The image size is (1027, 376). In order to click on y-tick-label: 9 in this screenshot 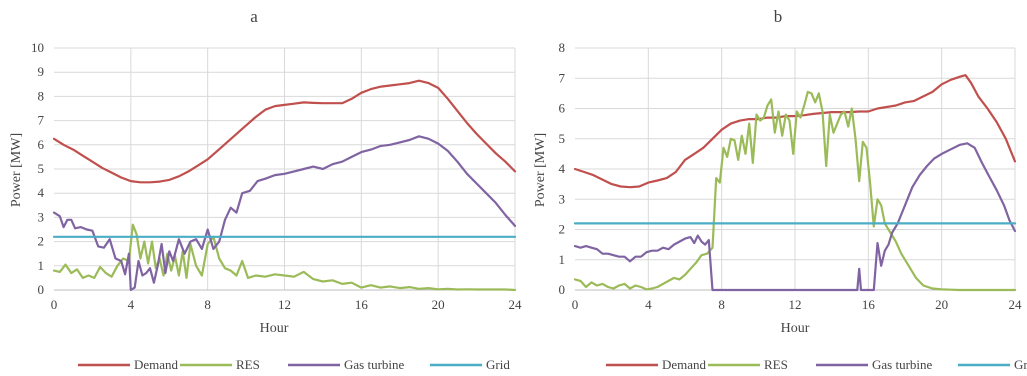, I will do `click(41, 71)`.